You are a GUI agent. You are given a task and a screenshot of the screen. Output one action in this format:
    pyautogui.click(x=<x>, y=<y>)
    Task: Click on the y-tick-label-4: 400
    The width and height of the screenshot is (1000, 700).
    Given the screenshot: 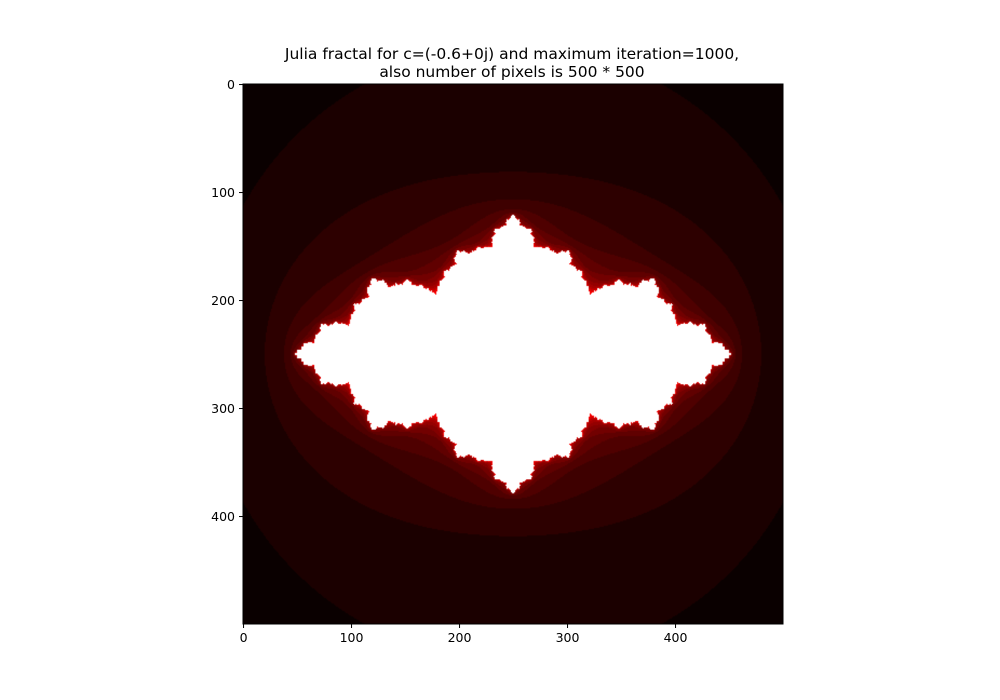 What is the action you would take?
    pyautogui.click(x=223, y=516)
    